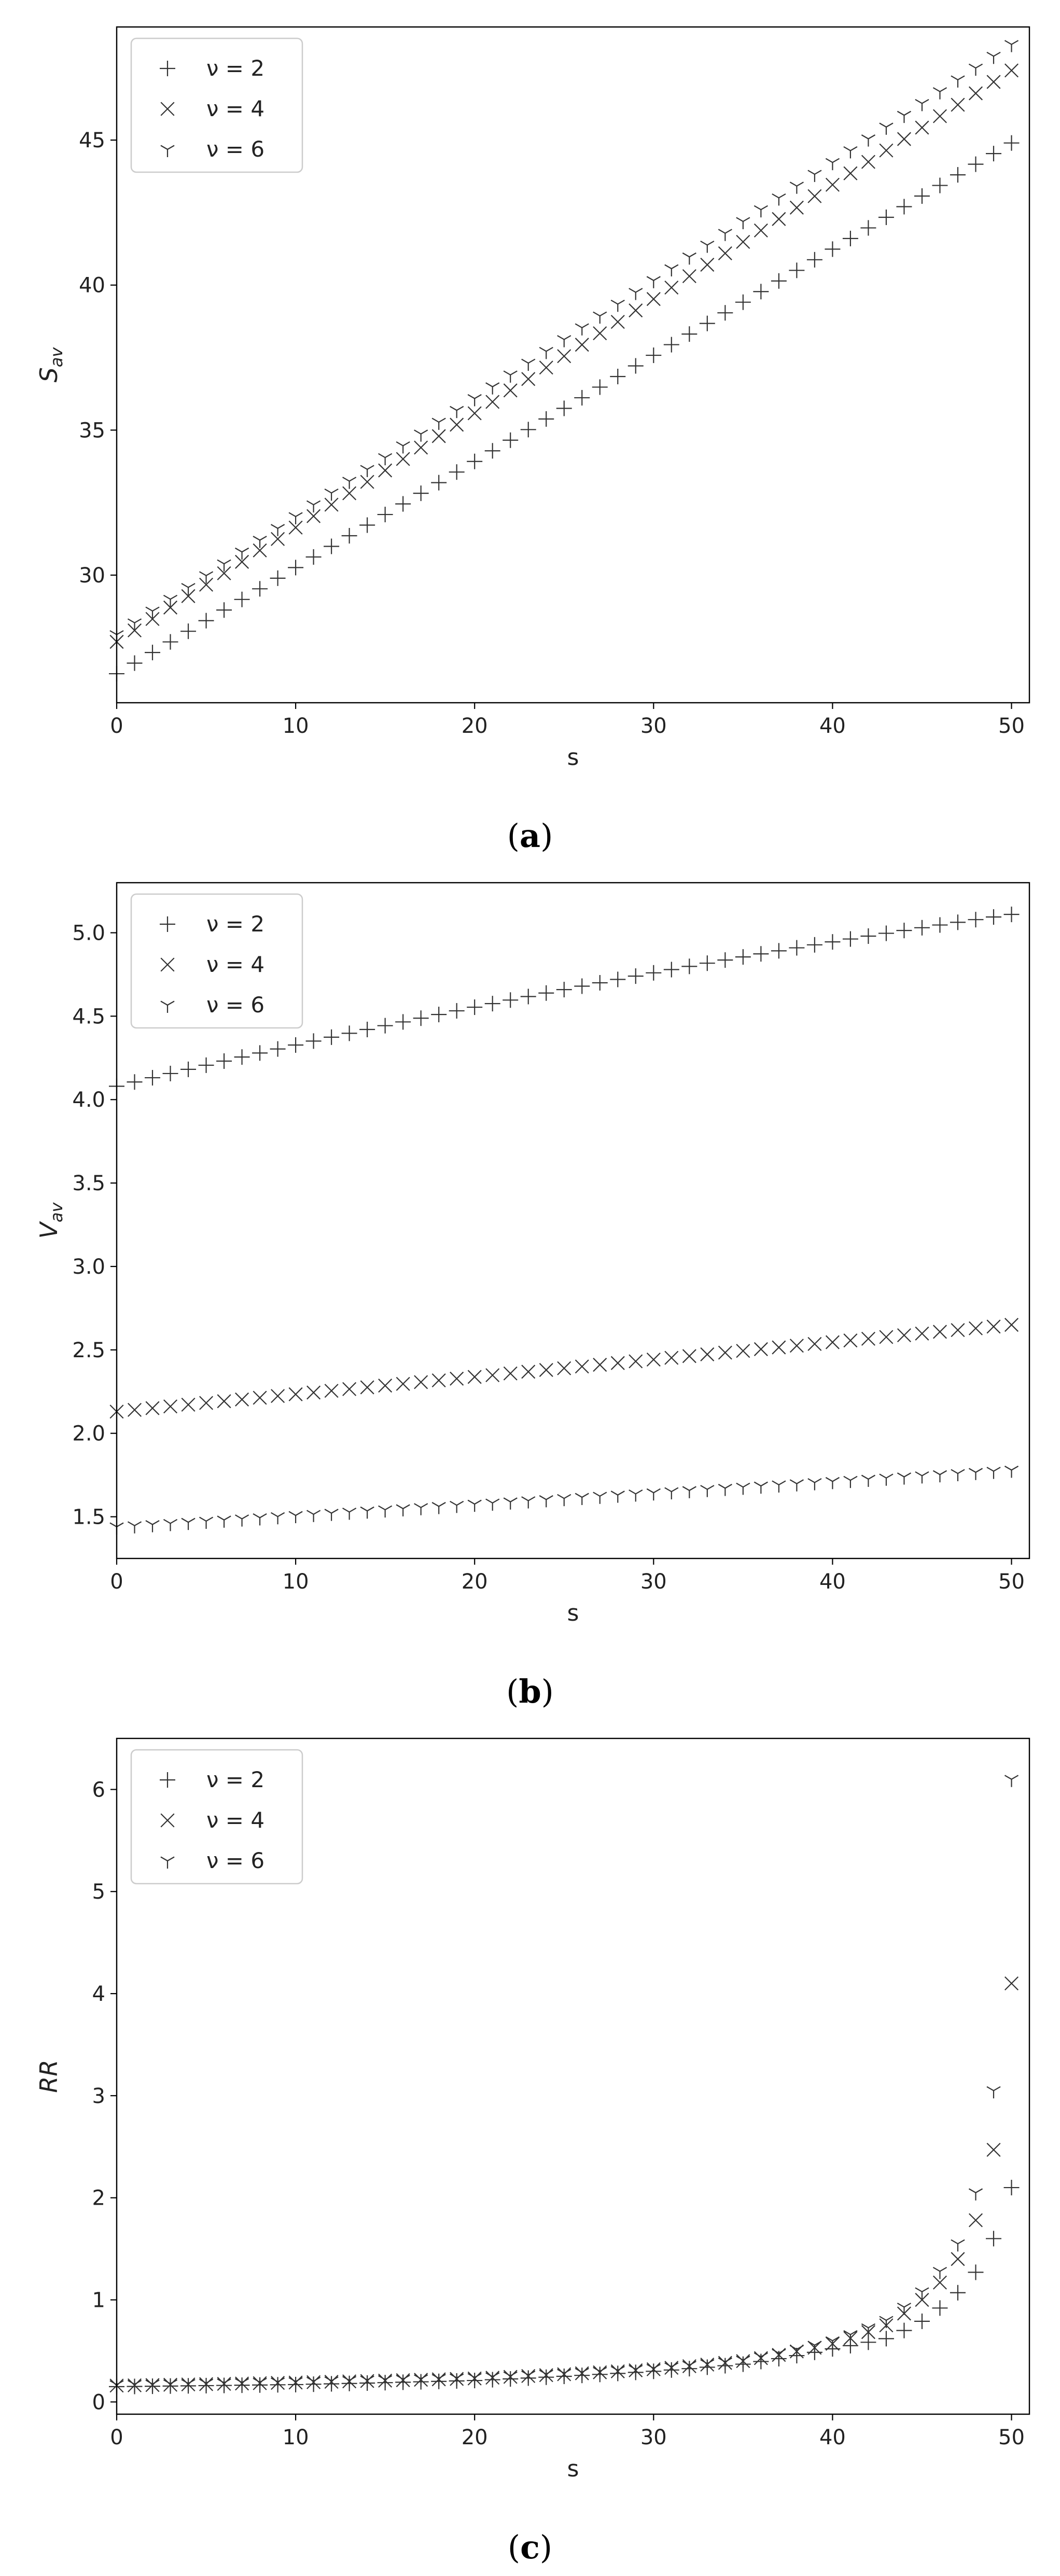 This screenshot has height=2576, width=1060. What do you see at coordinates (89, 933) in the screenshot?
I see `y-tick-label: 5.0` at bounding box center [89, 933].